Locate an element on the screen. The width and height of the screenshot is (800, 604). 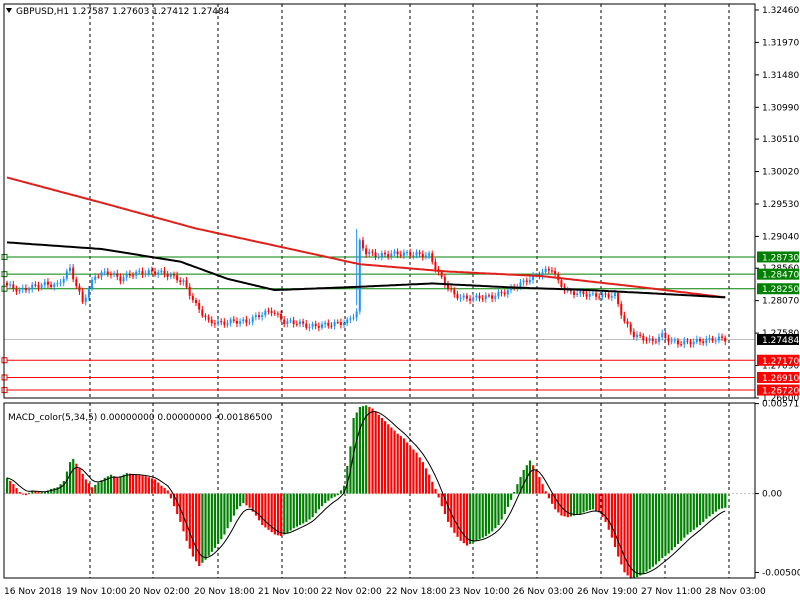
x-tick-label: 22 Nov 18:00 is located at coordinates (416, 592).